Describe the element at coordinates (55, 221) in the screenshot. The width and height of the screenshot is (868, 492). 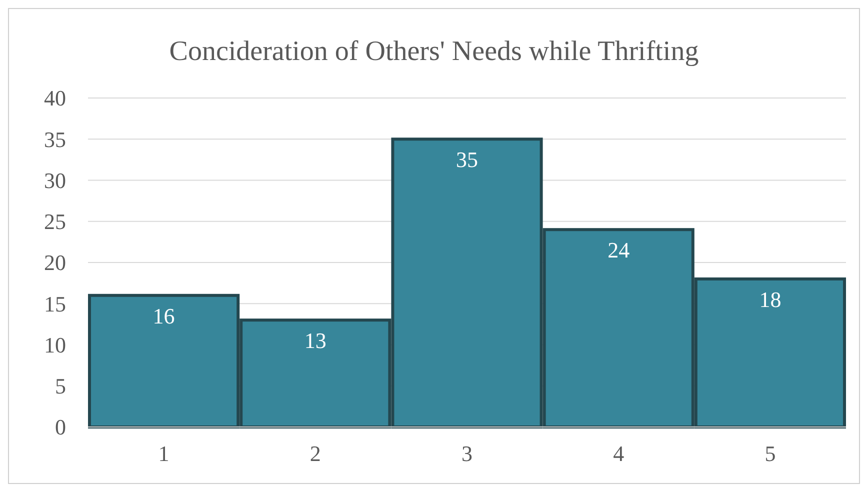
I see `y-tick-label: 25` at that location.